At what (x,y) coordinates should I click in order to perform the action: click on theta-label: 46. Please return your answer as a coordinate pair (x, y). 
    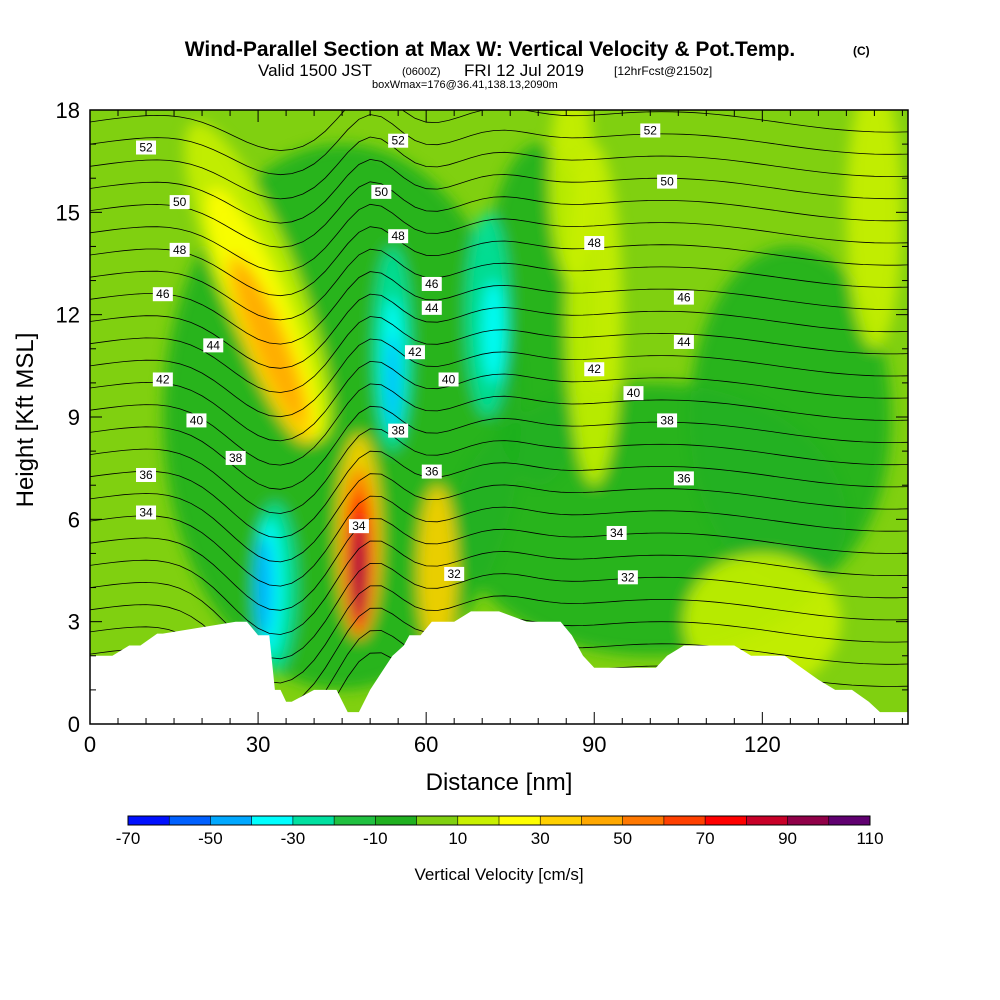
    Looking at the image, I should click on (684, 298).